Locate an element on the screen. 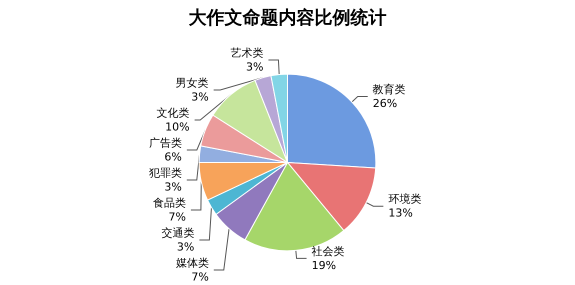  data-label: 26% is located at coordinates (385, 103).